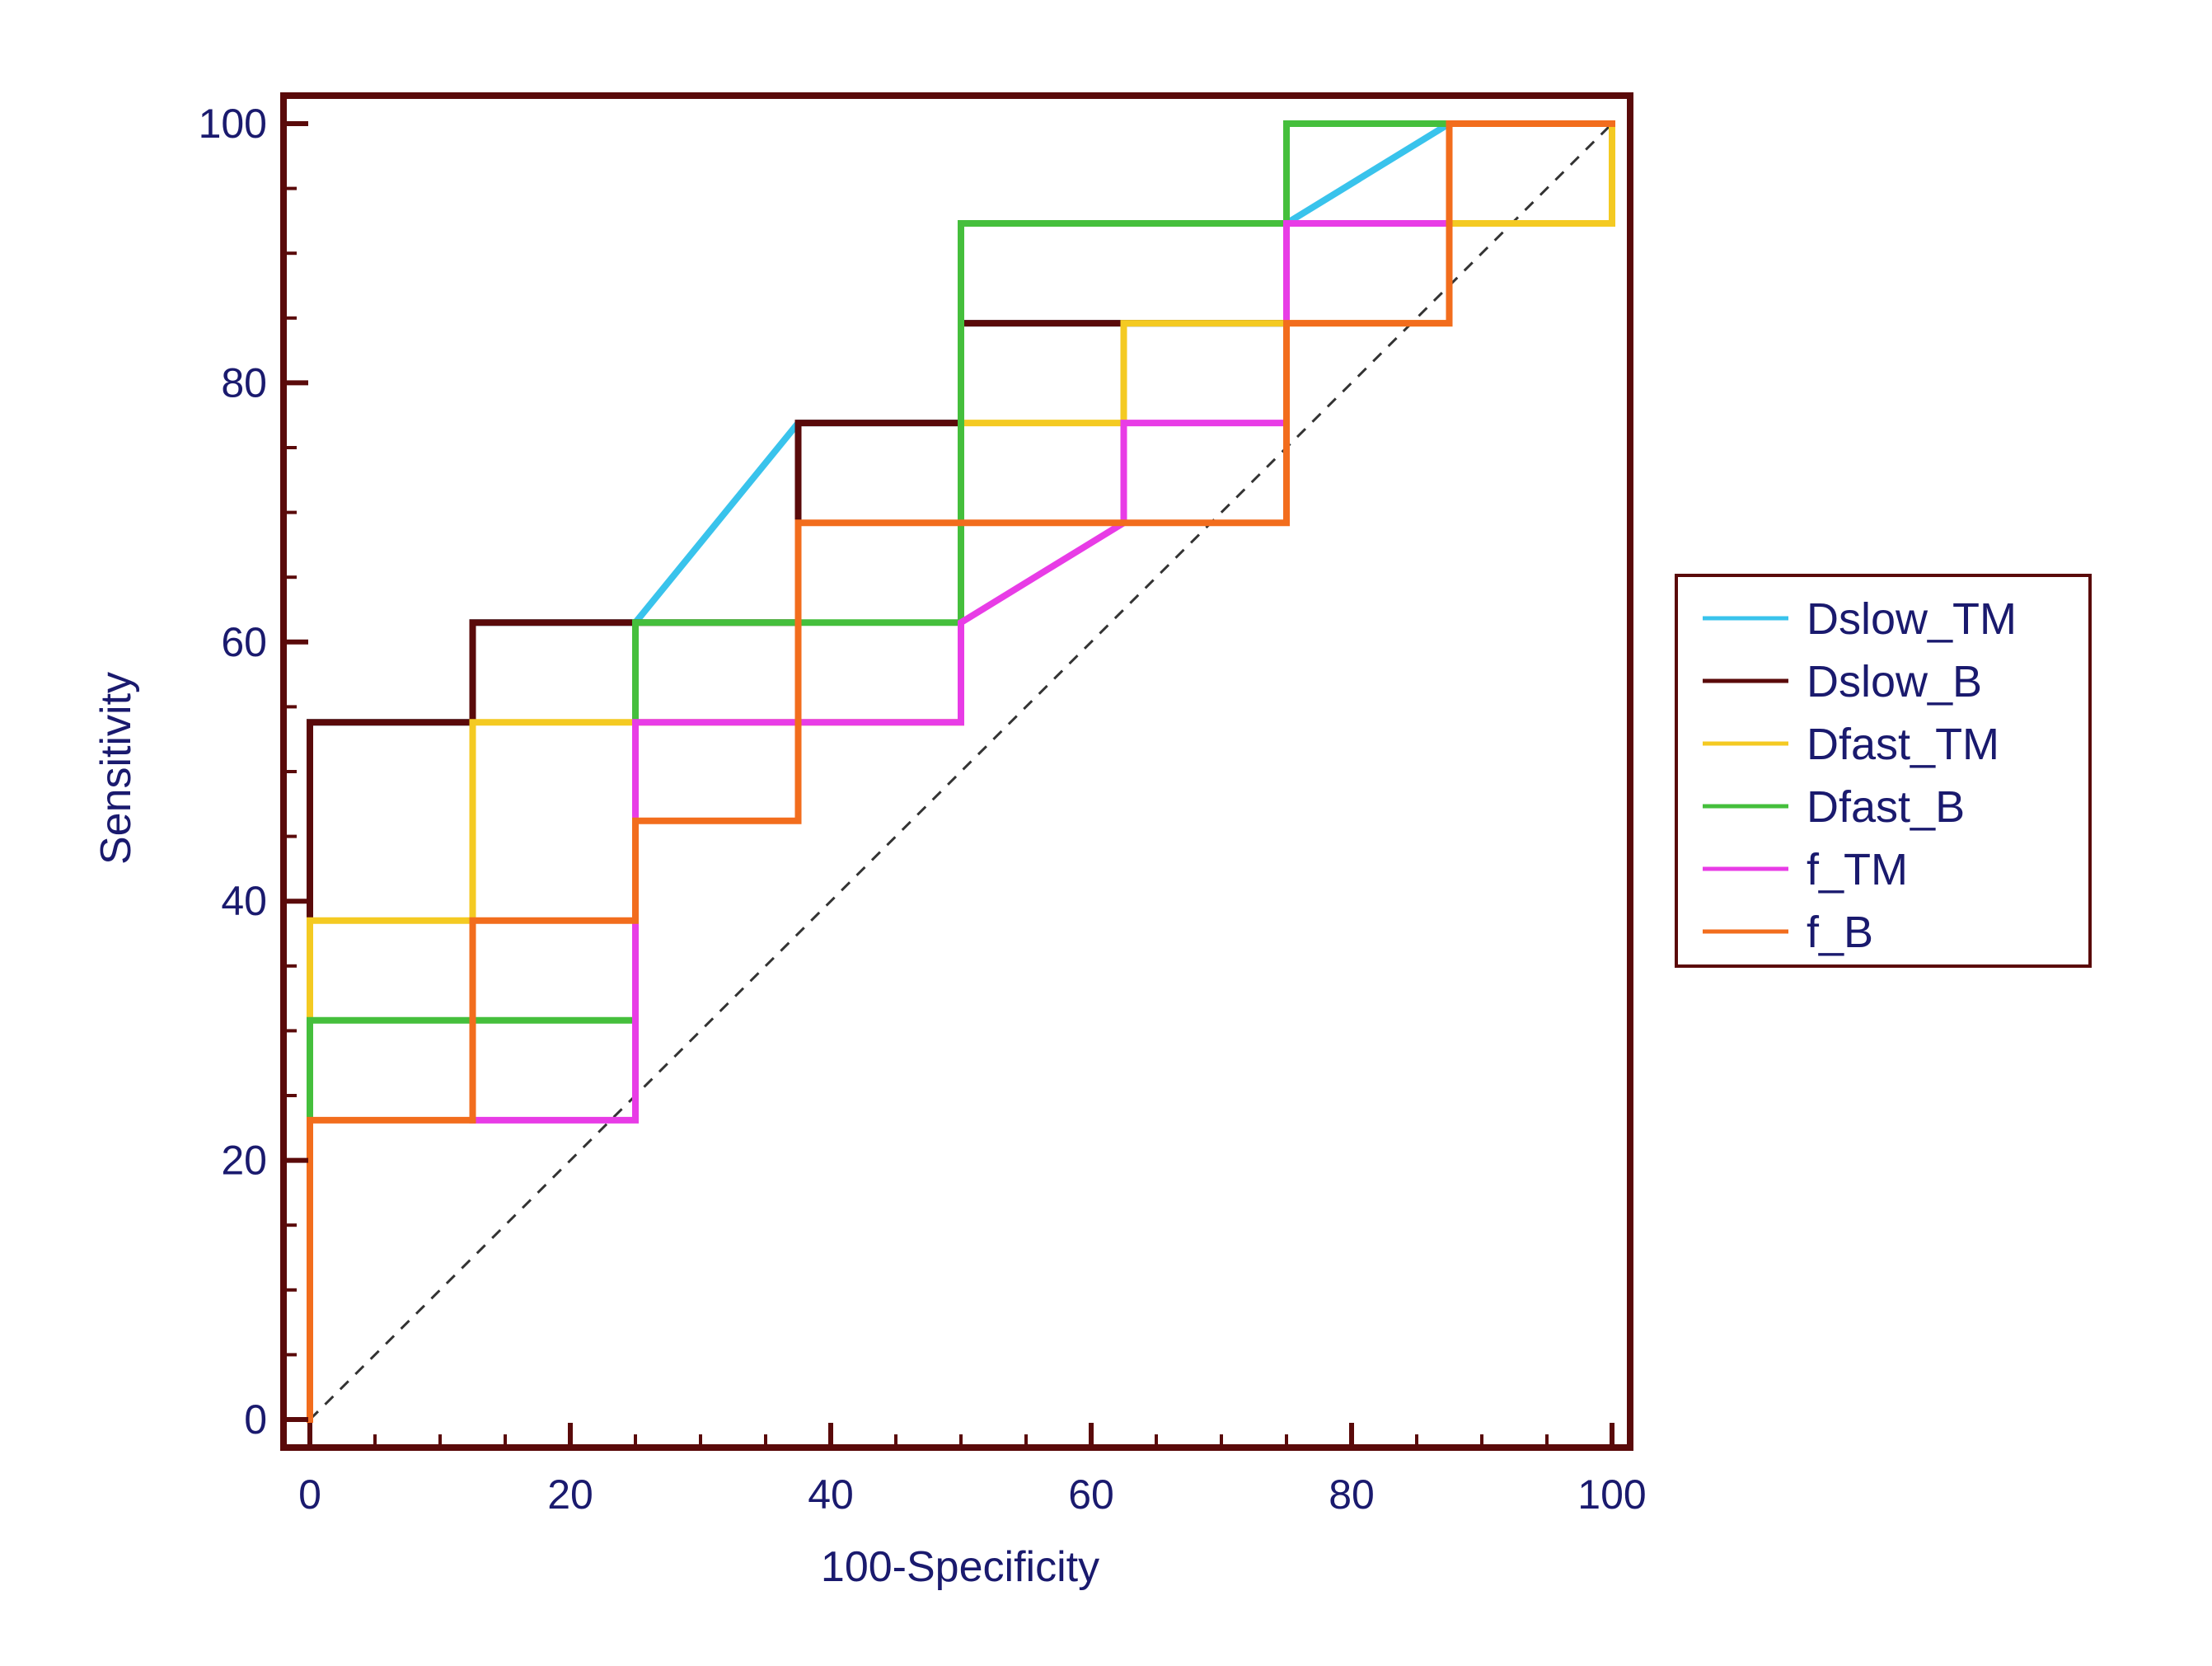  I want to click on y-tick-label: 40, so click(244, 901).